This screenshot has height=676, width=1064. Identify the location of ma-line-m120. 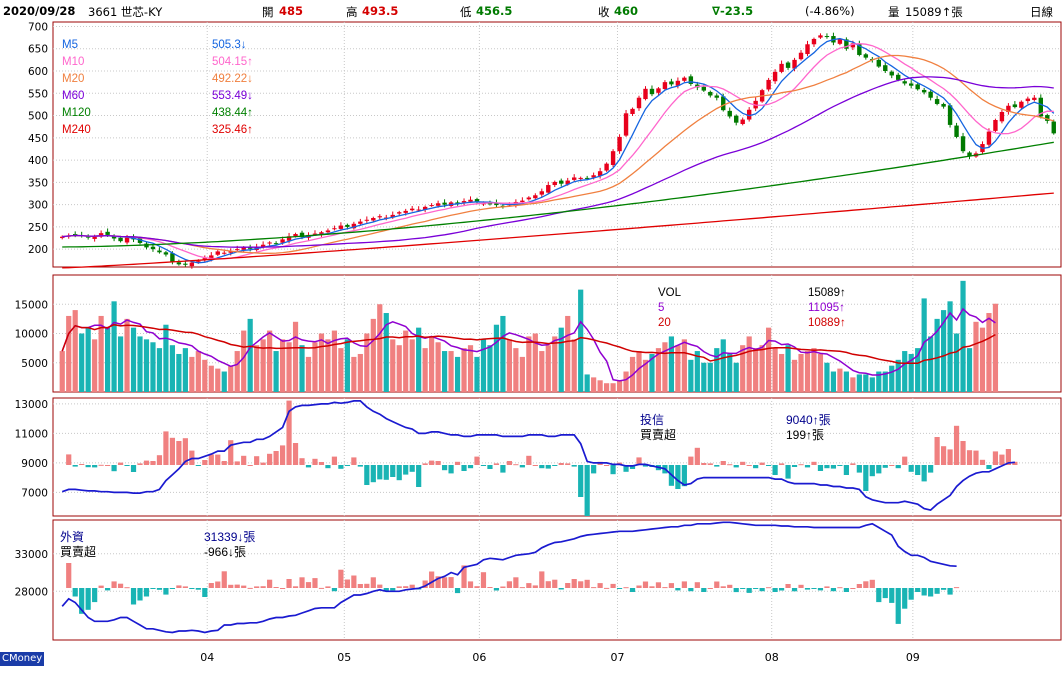
(558, 194).